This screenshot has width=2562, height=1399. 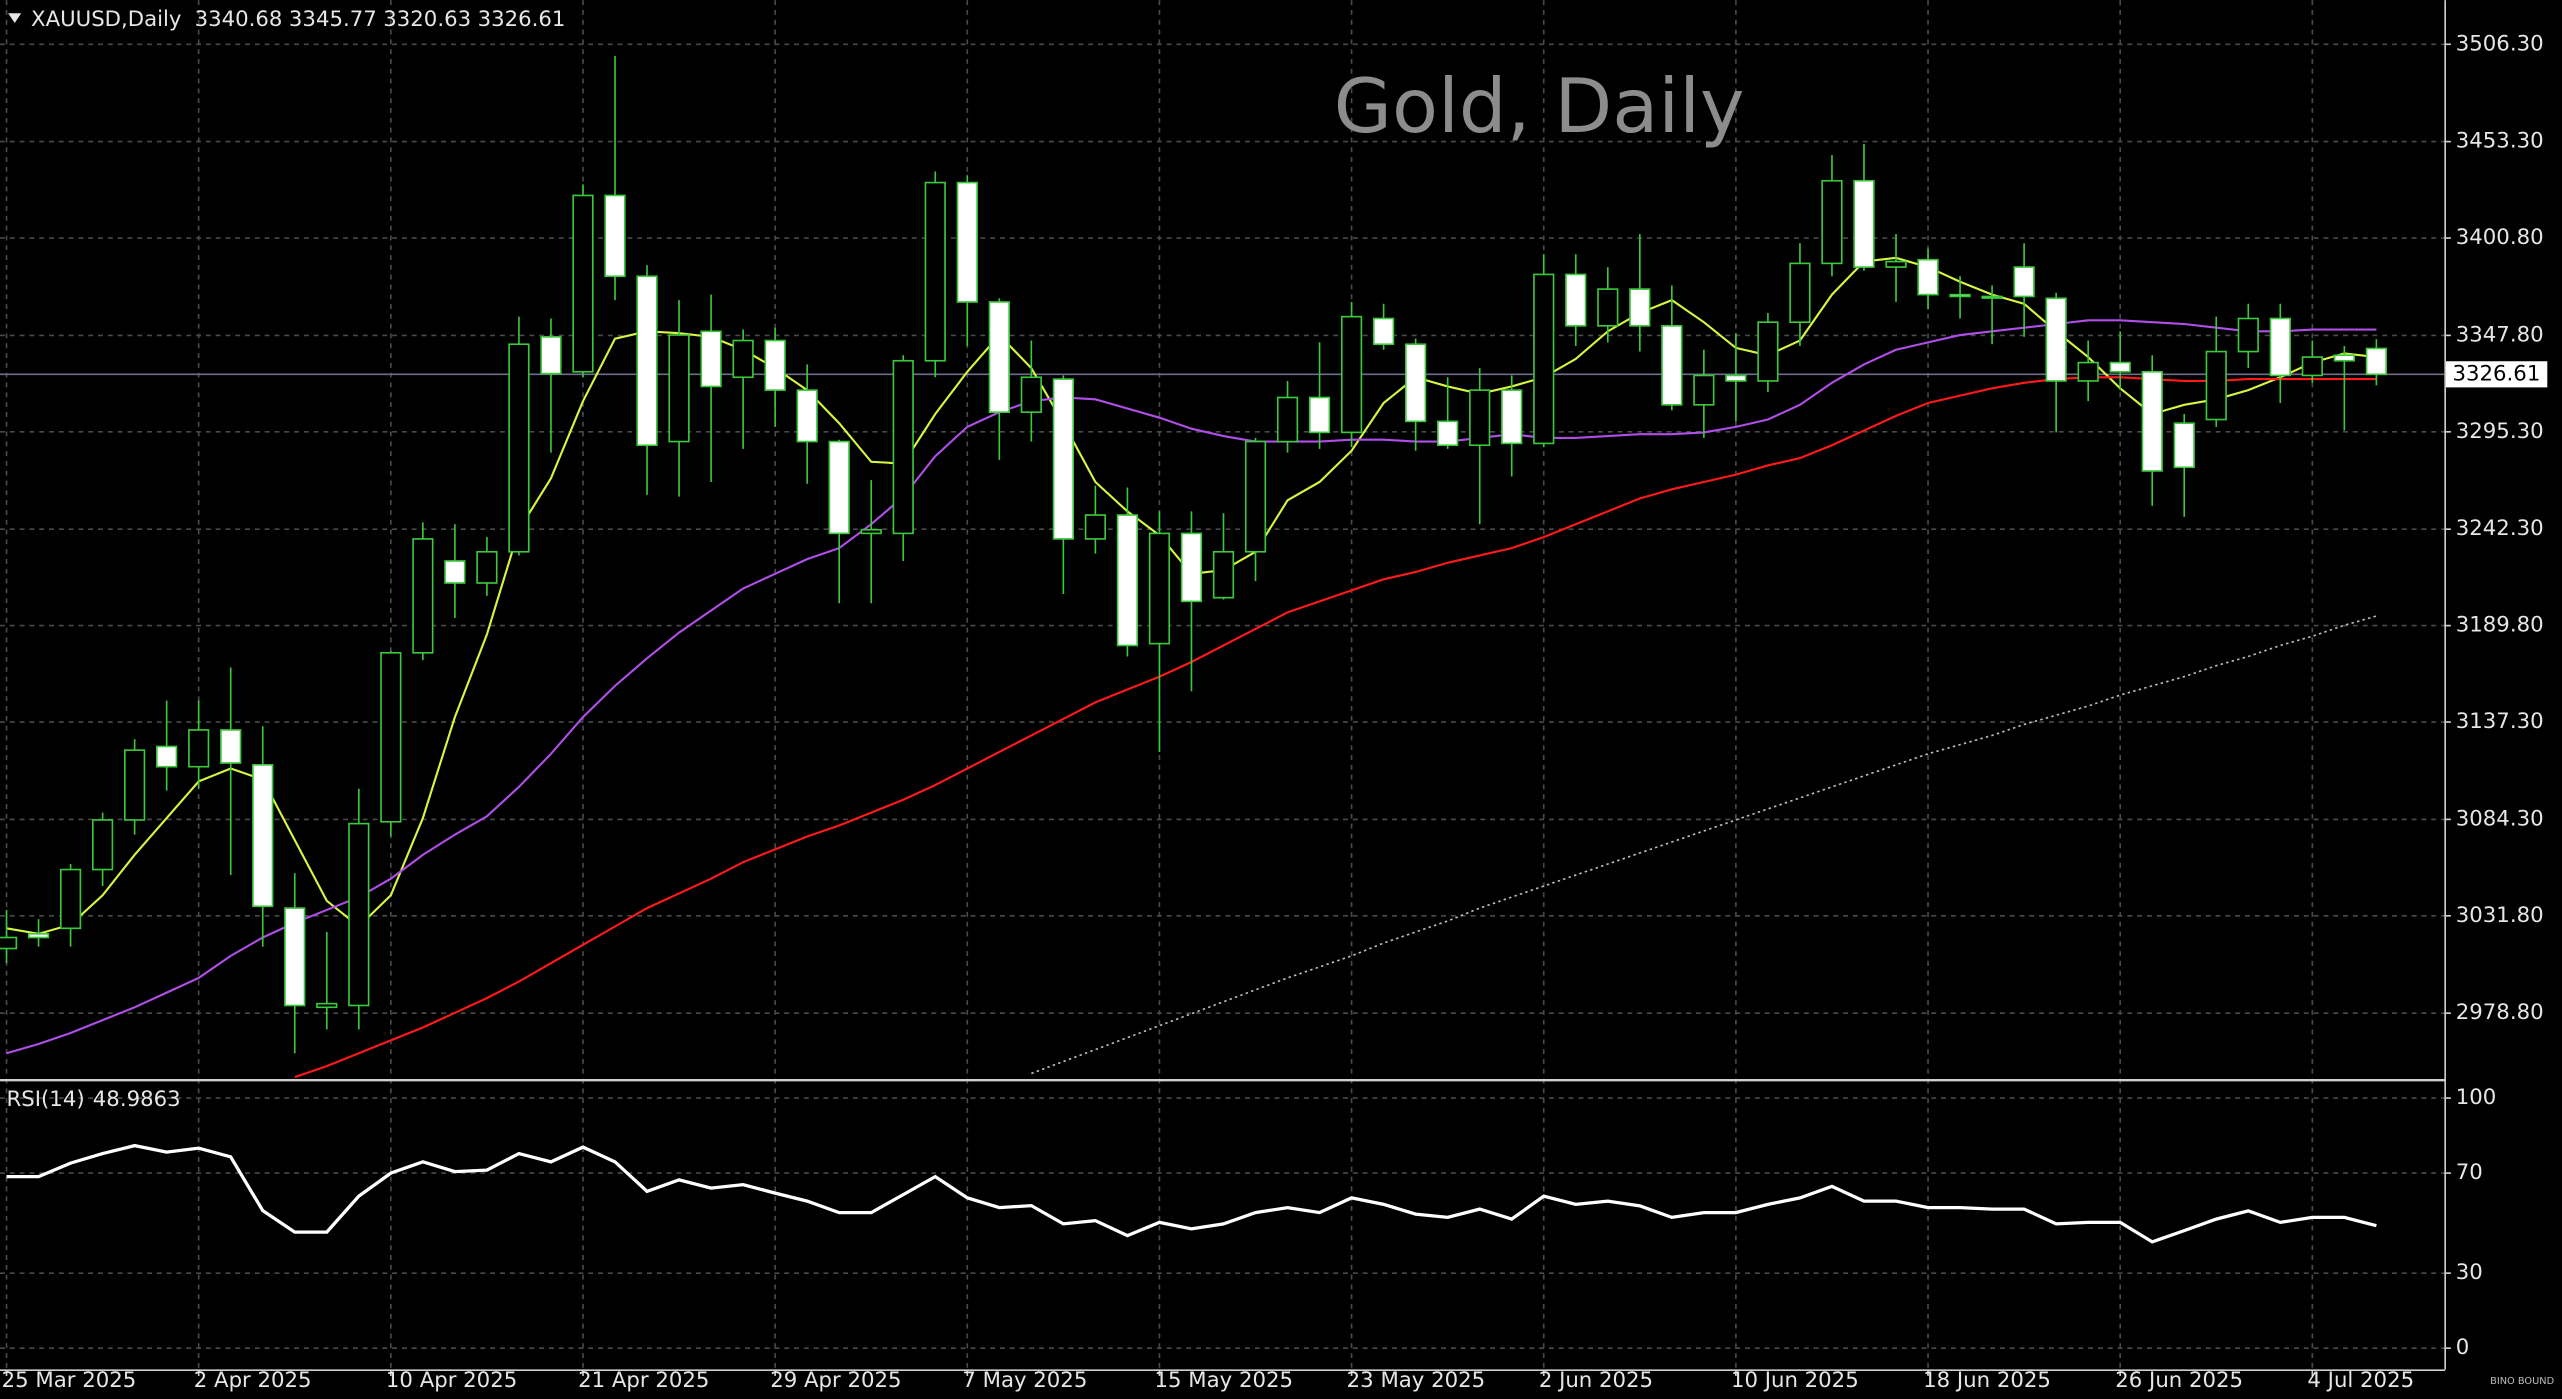 What do you see at coordinates (298, 19) in the screenshot?
I see `chart-header: XAUUSD,Daily 3340.68 3345.77 3320.63 3326.61` at bounding box center [298, 19].